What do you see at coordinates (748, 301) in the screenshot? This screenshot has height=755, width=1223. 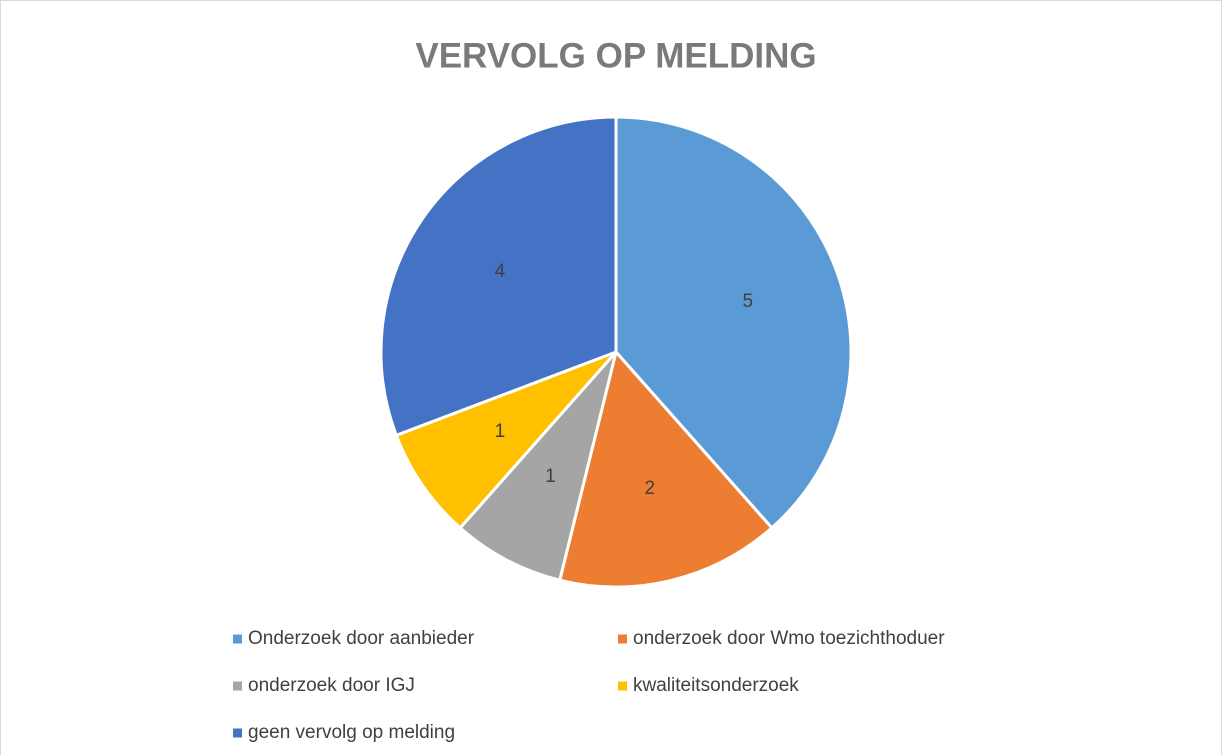 I see `data-label: 5` at bounding box center [748, 301].